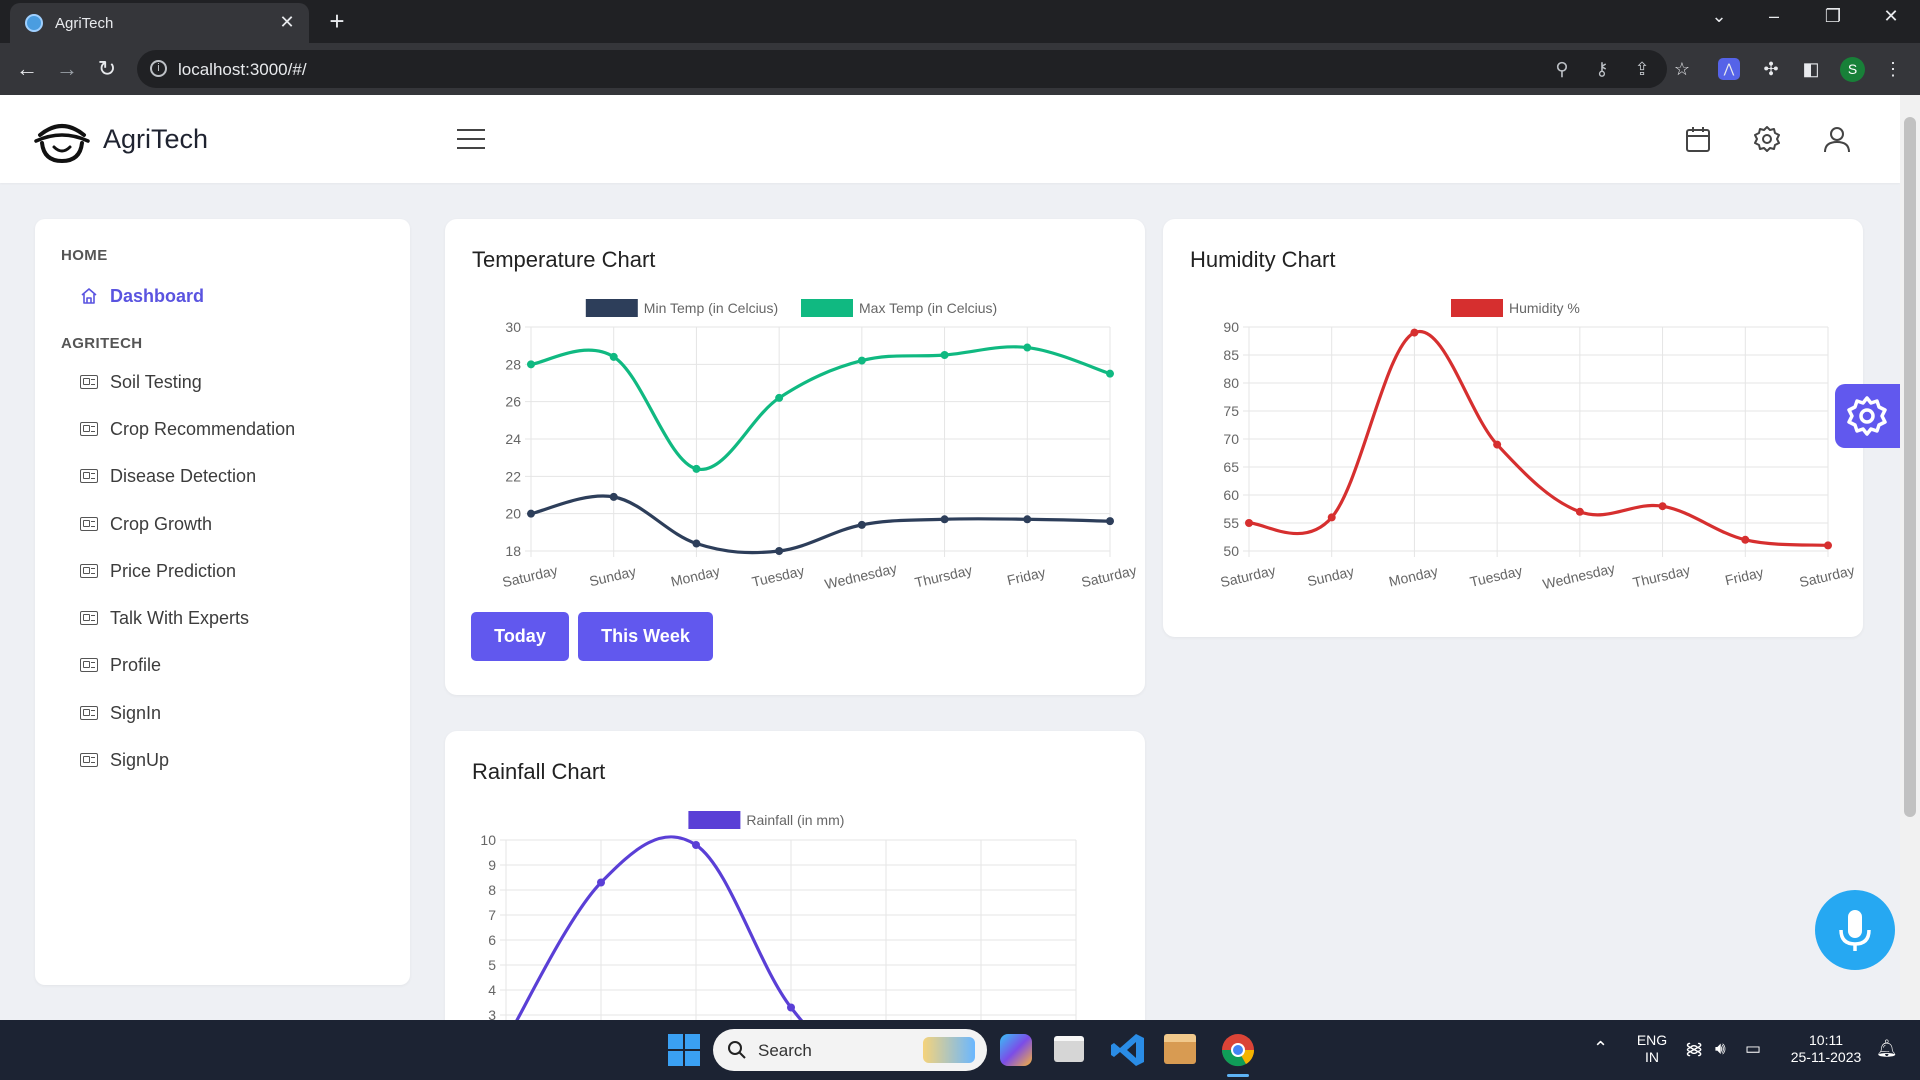 The width and height of the screenshot is (1920, 1080). What do you see at coordinates (1891, 16) in the screenshot?
I see `window-close-icon: ✕` at bounding box center [1891, 16].